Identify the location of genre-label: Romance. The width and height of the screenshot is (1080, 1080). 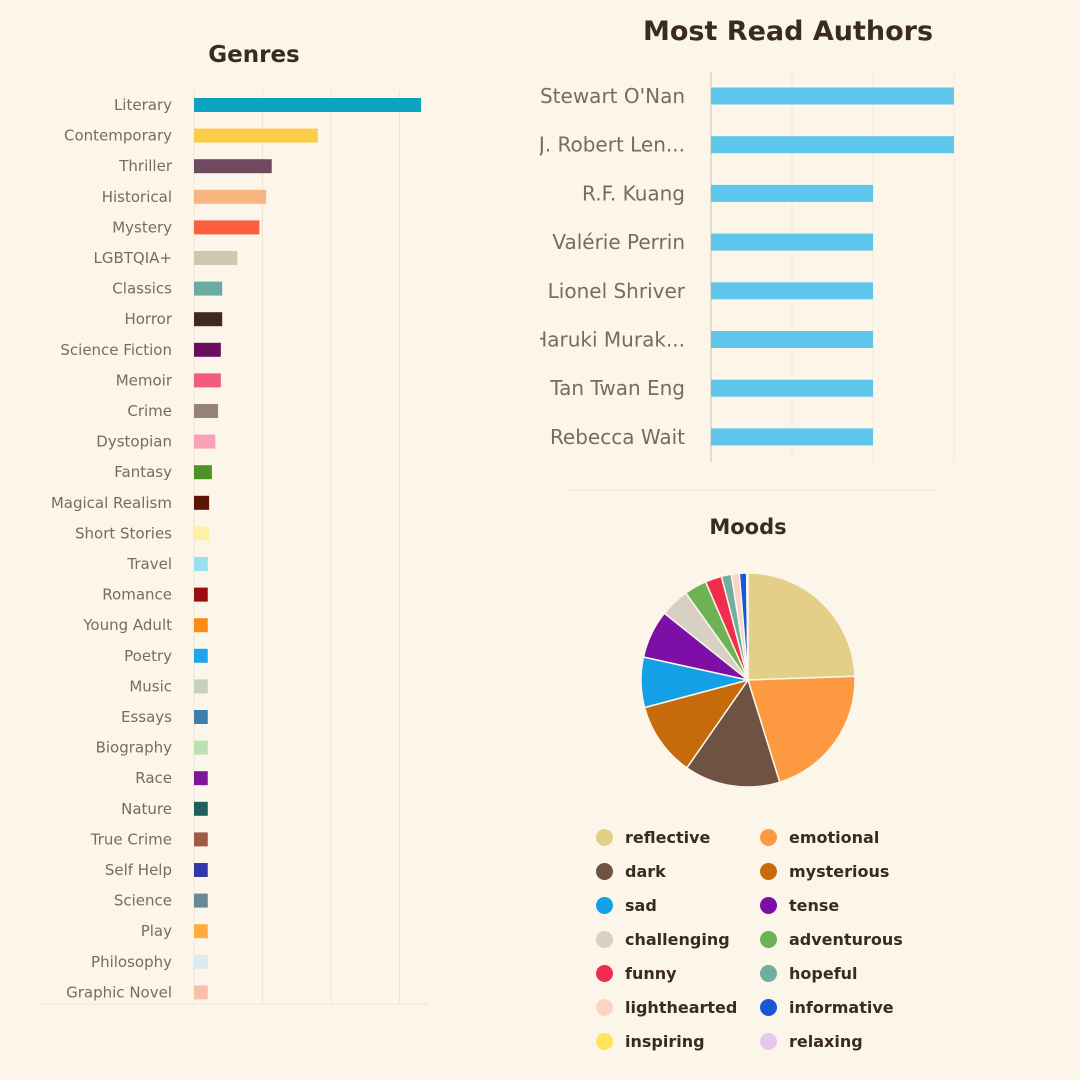
(137, 595).